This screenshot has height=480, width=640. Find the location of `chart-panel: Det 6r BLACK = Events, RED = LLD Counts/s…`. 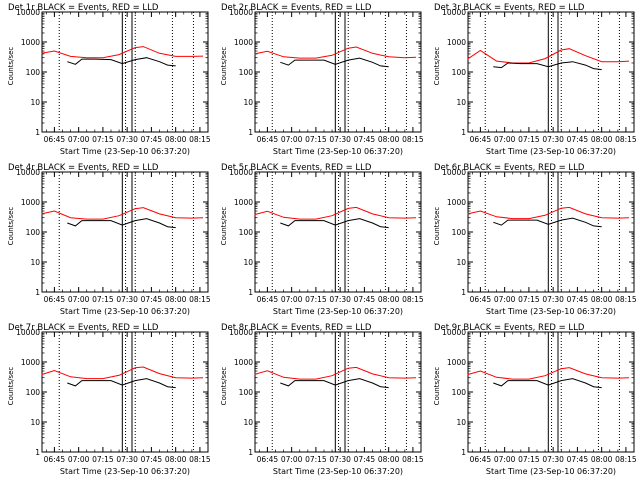

chart-panel: Det 6r BLACK = Events, RED = LLD Counts/s… is located at coordinates (532, 240).